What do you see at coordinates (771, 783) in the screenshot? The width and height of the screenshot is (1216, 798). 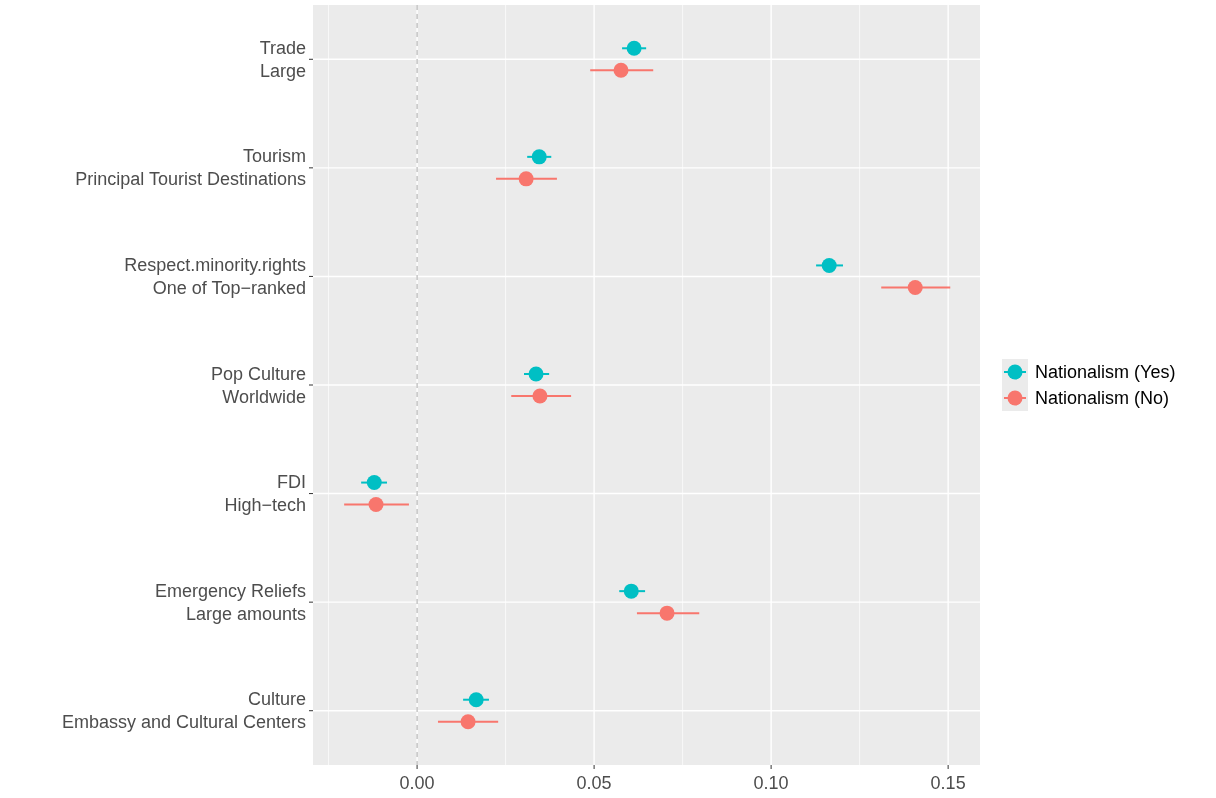 I see `x-tick-label: 0.10` at bounding box center [771, 783].